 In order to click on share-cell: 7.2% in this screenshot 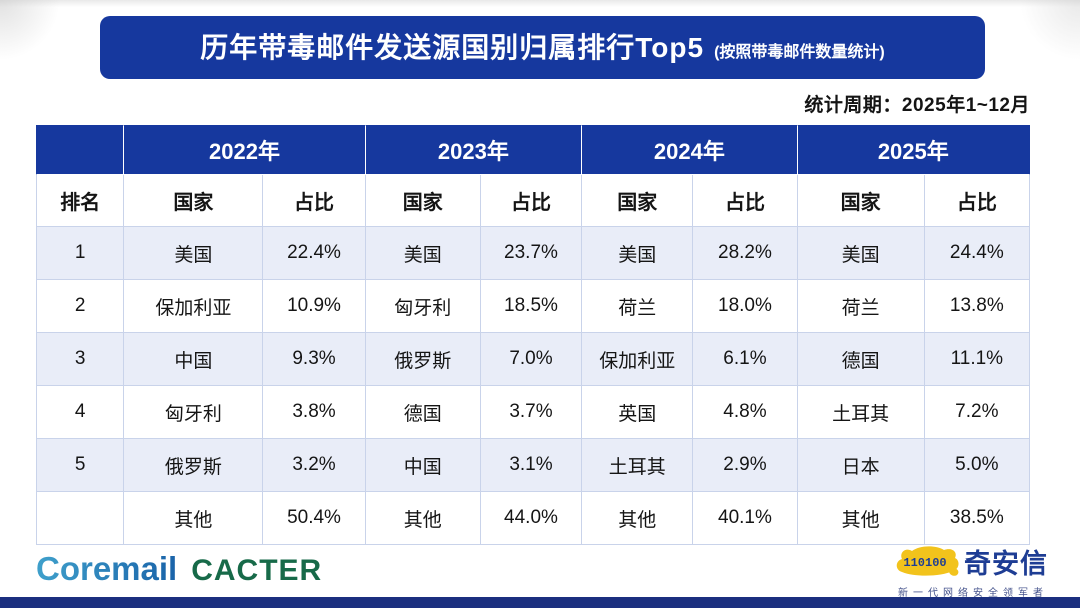, I will do `click(977, 412)`.